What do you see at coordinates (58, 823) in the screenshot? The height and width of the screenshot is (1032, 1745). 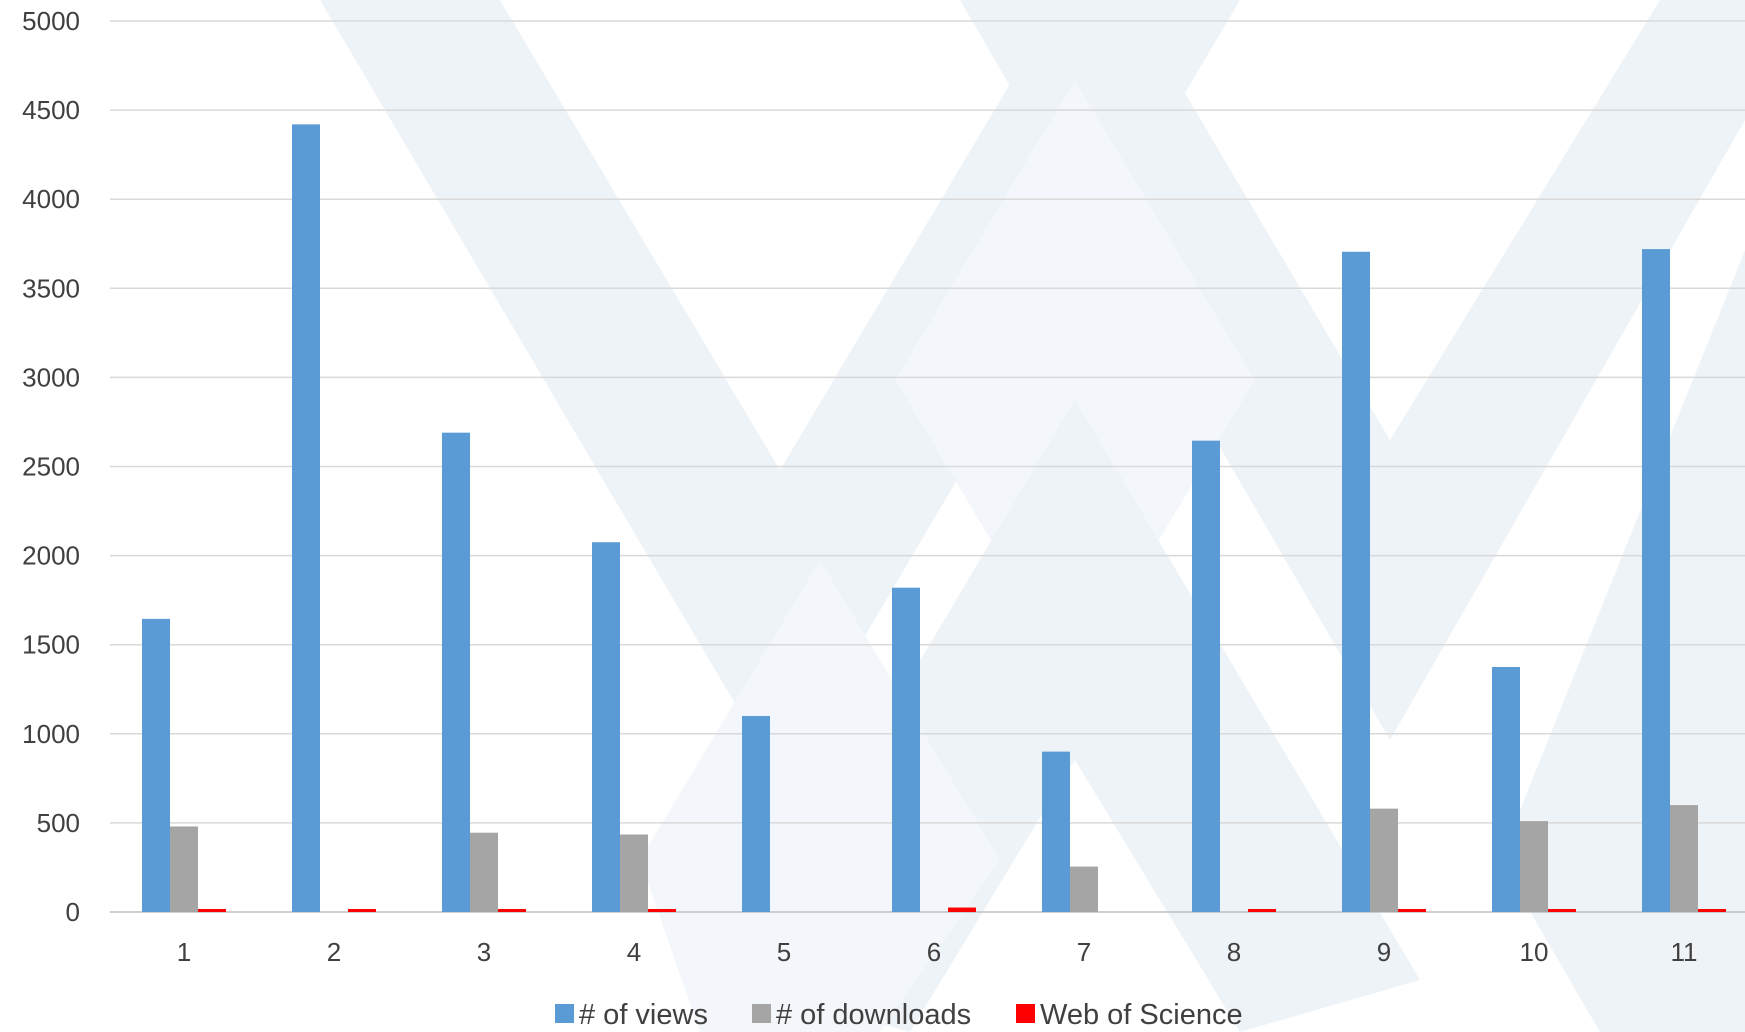 I see `y-tick-label: 500` at bounding box center [58, 823].